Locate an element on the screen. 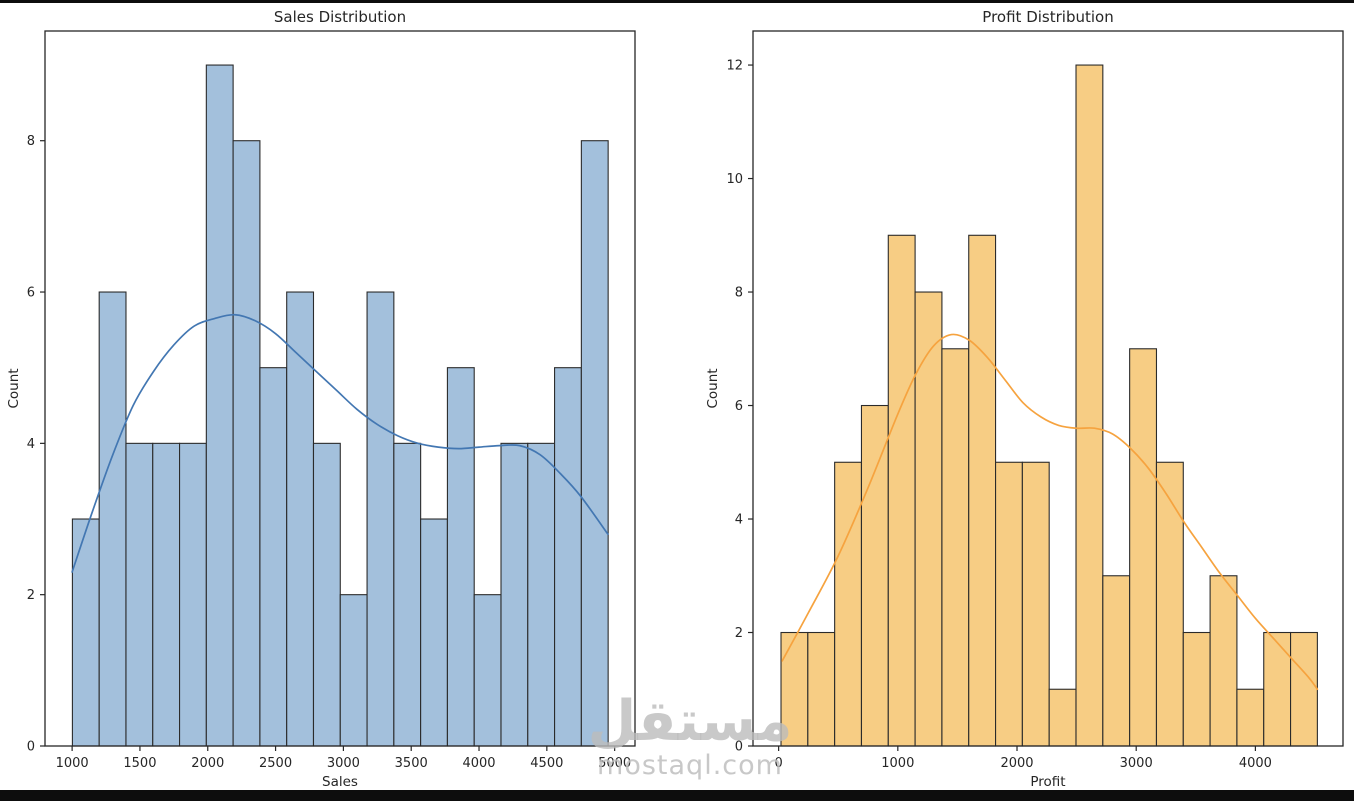 Image resolution: width=1354 pixels, height=801 pixels. kde-line is located at coordinates (340, 443).